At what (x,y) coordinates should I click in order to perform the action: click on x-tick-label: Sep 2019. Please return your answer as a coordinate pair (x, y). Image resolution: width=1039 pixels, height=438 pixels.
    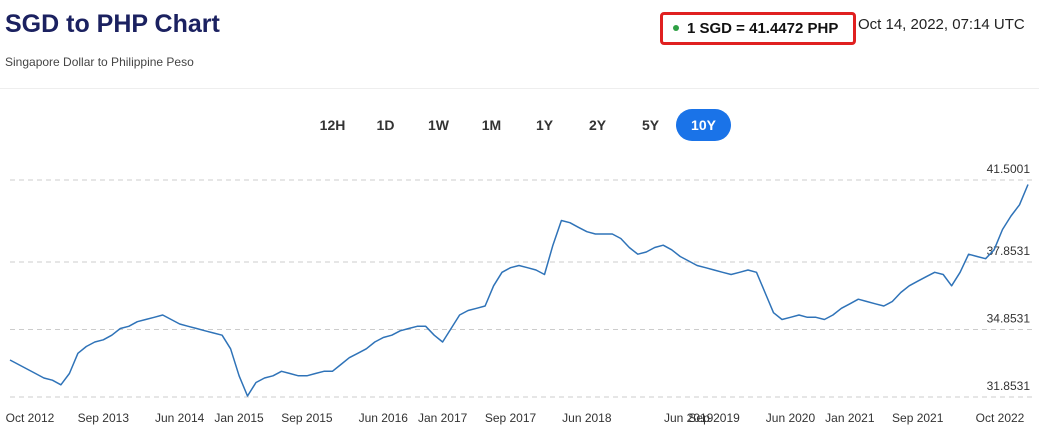
    Looking at the image, I should click on (714, 418).